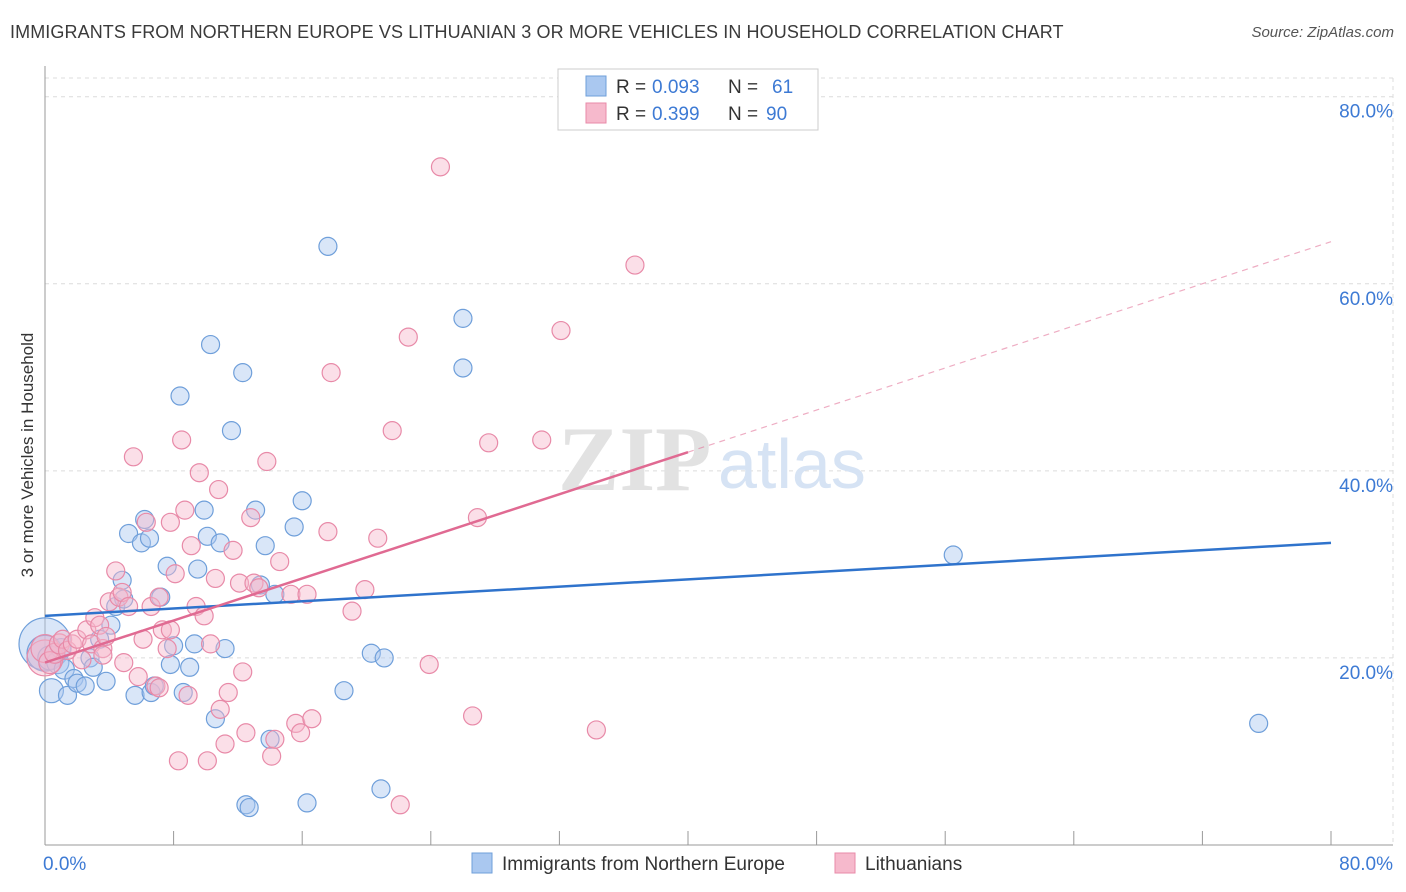 The height and width of the screenshot is (892, 1406). What do you see at coordinates (688, 579) in the screenshot?
I see `blue-trend-line` at bounding box center [688, 579].